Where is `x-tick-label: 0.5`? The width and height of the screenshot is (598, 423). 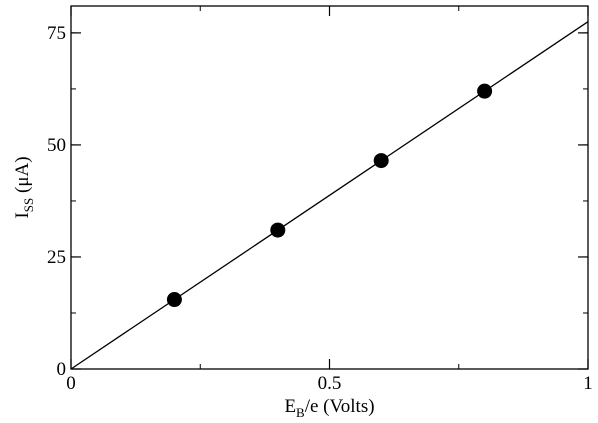
x-tick-label: 0.5 is located at coordinates (330, 383).